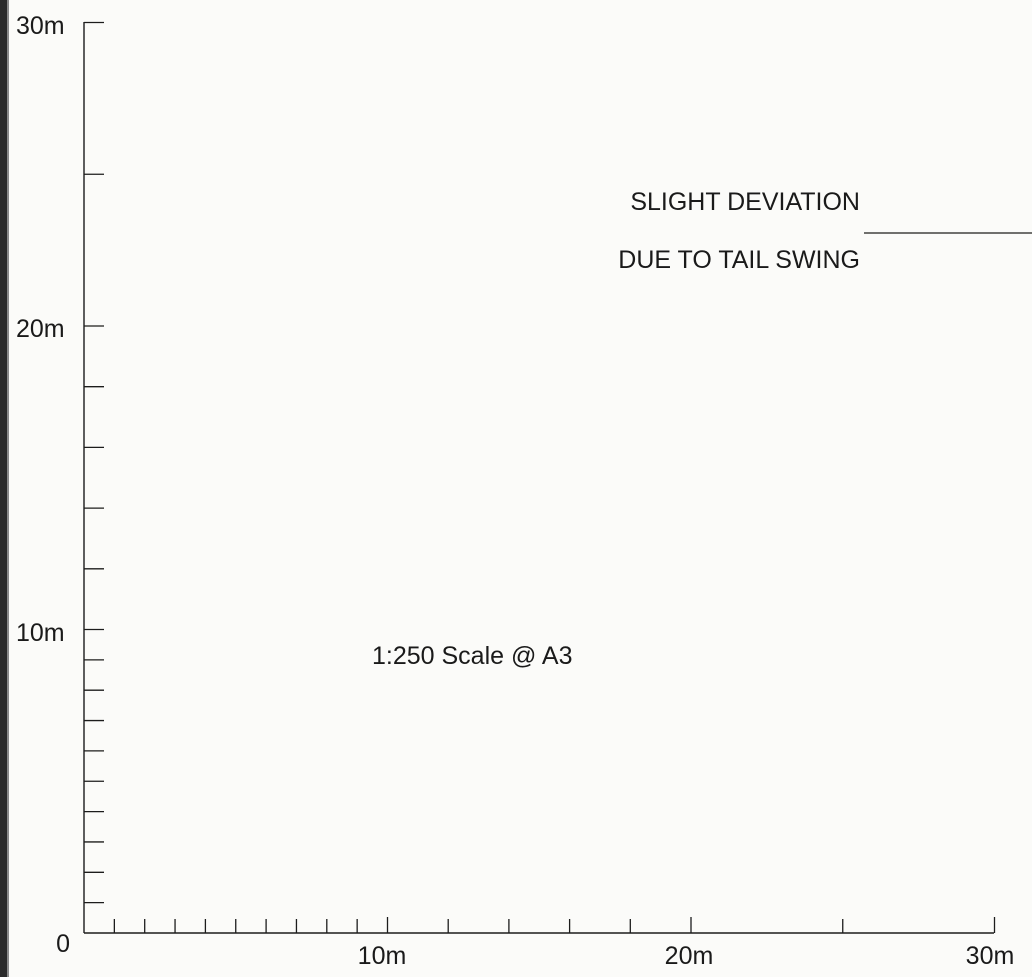 The width and height of the screenshot is (1032, 977). What do you see at coordinates (472, 656) in the screenshot?
I see `scale-note: 1:250 Scale @ A3` at bounding box center [472, 656].